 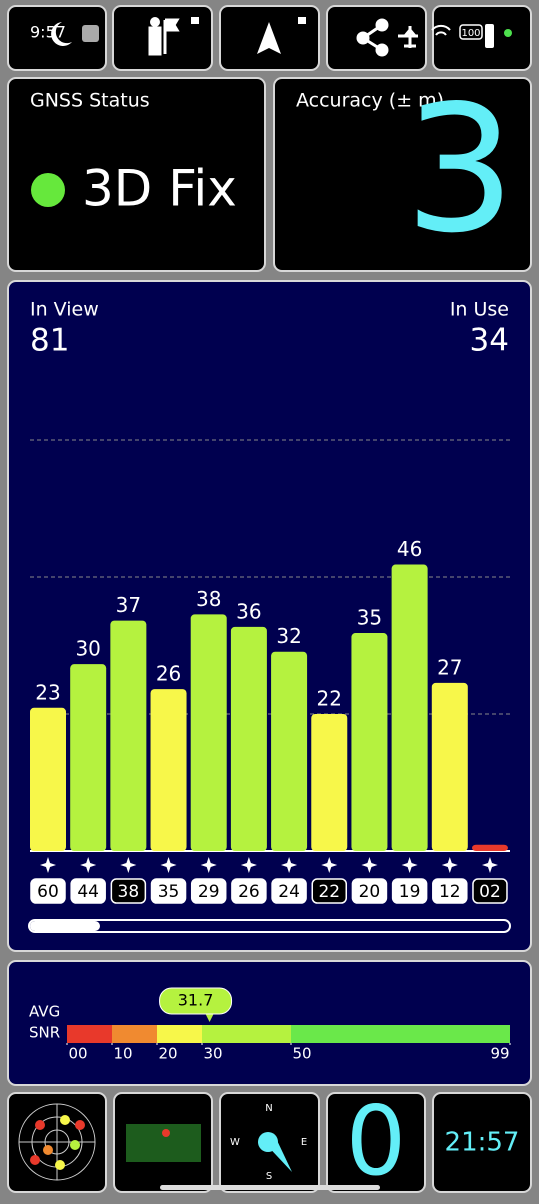 I want to click on share-tile, so click(x=376, y=38).